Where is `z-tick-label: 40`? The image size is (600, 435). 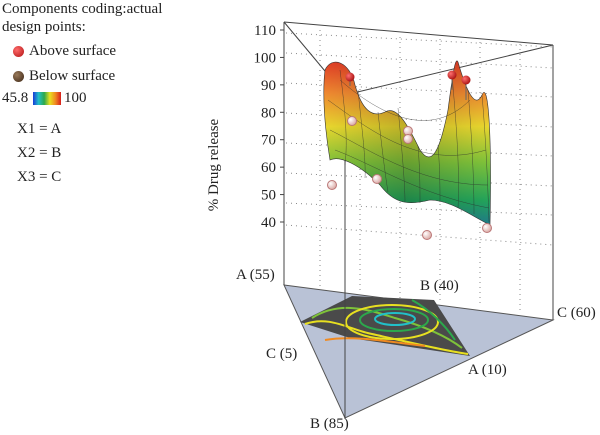 z-tick-label: 40 is located at coordinates (268, 223).